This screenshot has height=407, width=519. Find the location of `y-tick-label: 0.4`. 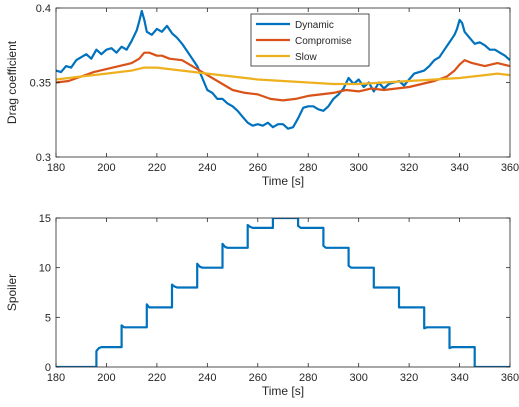

y-tick-label: 0.4 is located at coordinates (43, 9).